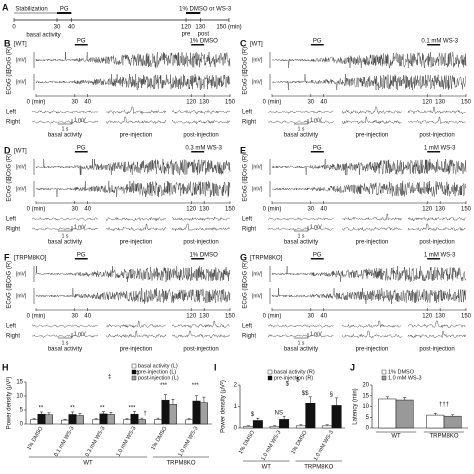  What do you see at coordinates (200, 136) in the screenshot?
I see `epoch-label: post-injection` at bounding box center [200, 136].